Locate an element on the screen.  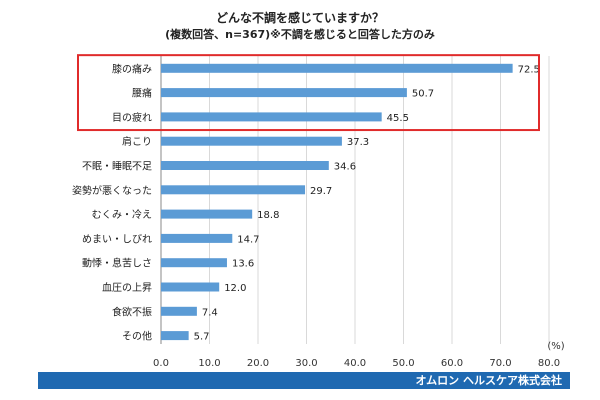
category-label: 動悸・息苦しさ is located at coordinates (117, 263).